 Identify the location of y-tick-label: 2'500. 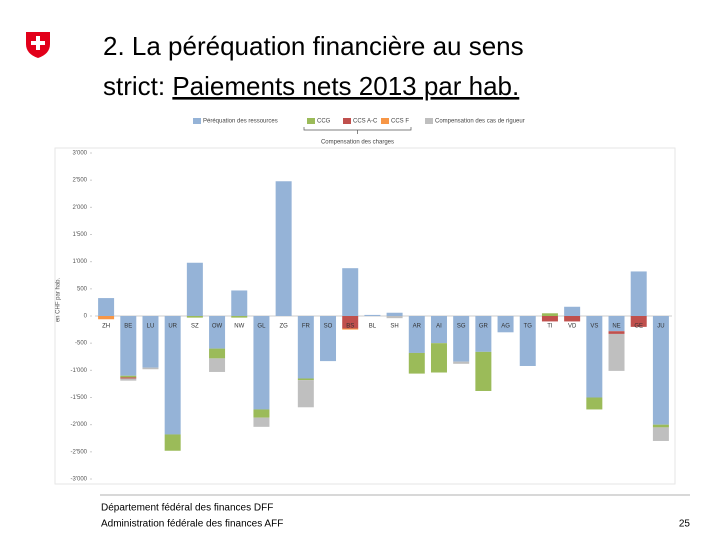
(80, 181).